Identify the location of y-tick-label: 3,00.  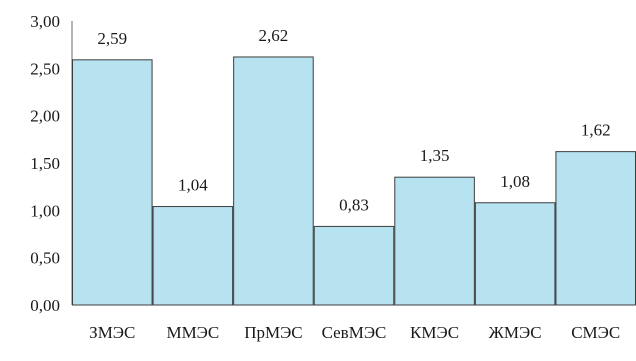
(45, 21).